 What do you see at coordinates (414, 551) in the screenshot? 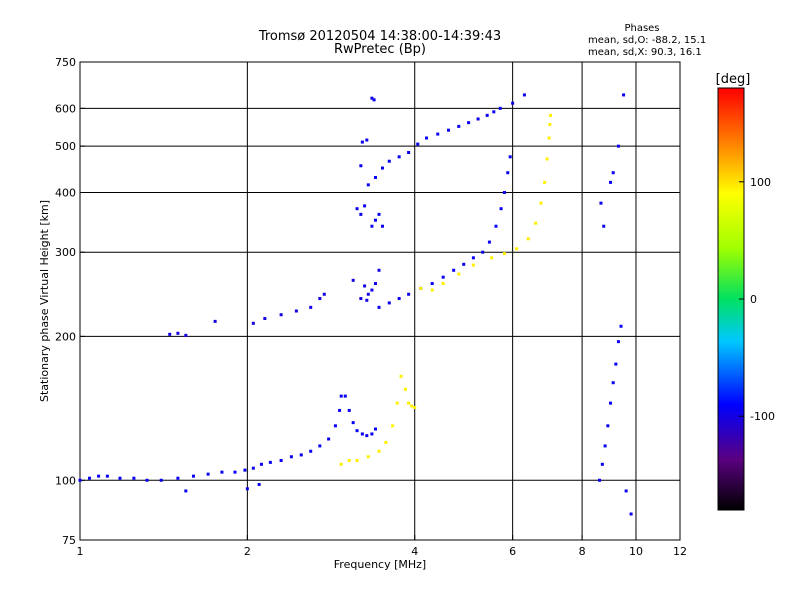
I see `x-tick-label: 4` at bounding box center [414, 551].